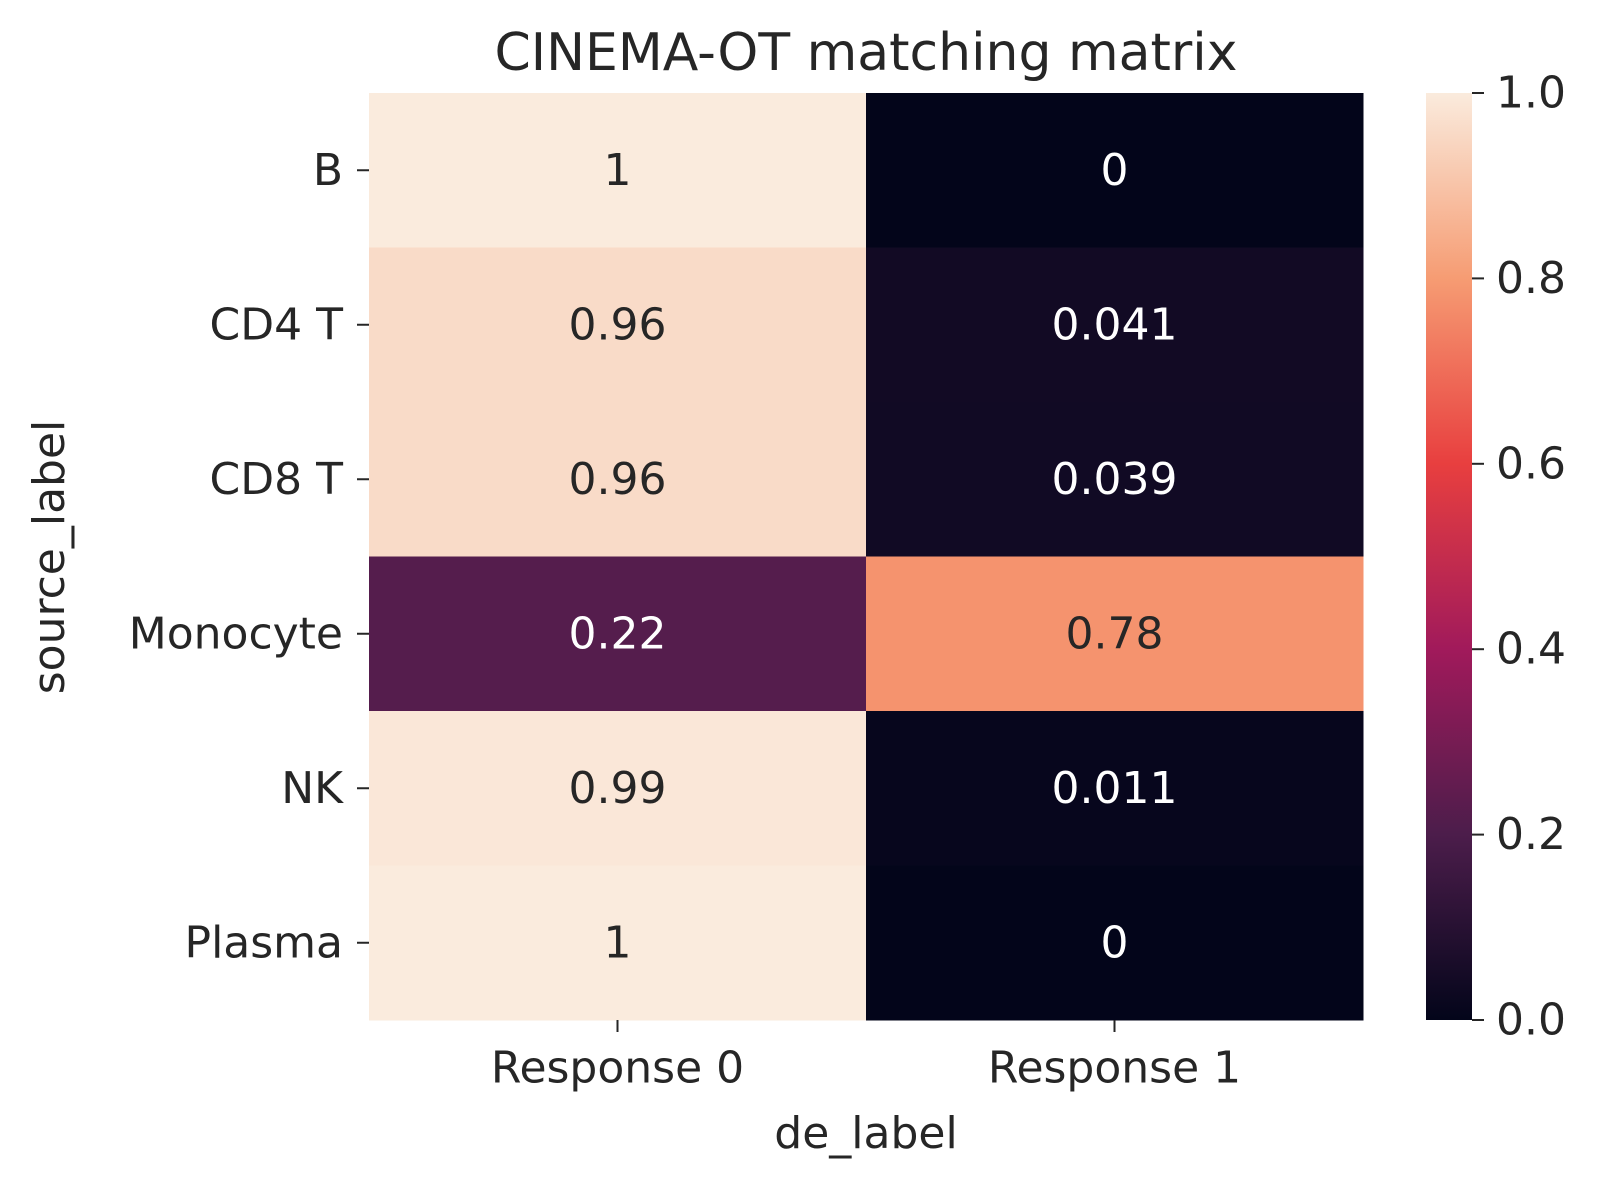  What do you see at coordinates (1531, 834) in the screenshot?
I see `colorbar-tick-label: 0.2` at bounding box center [1531, 834].